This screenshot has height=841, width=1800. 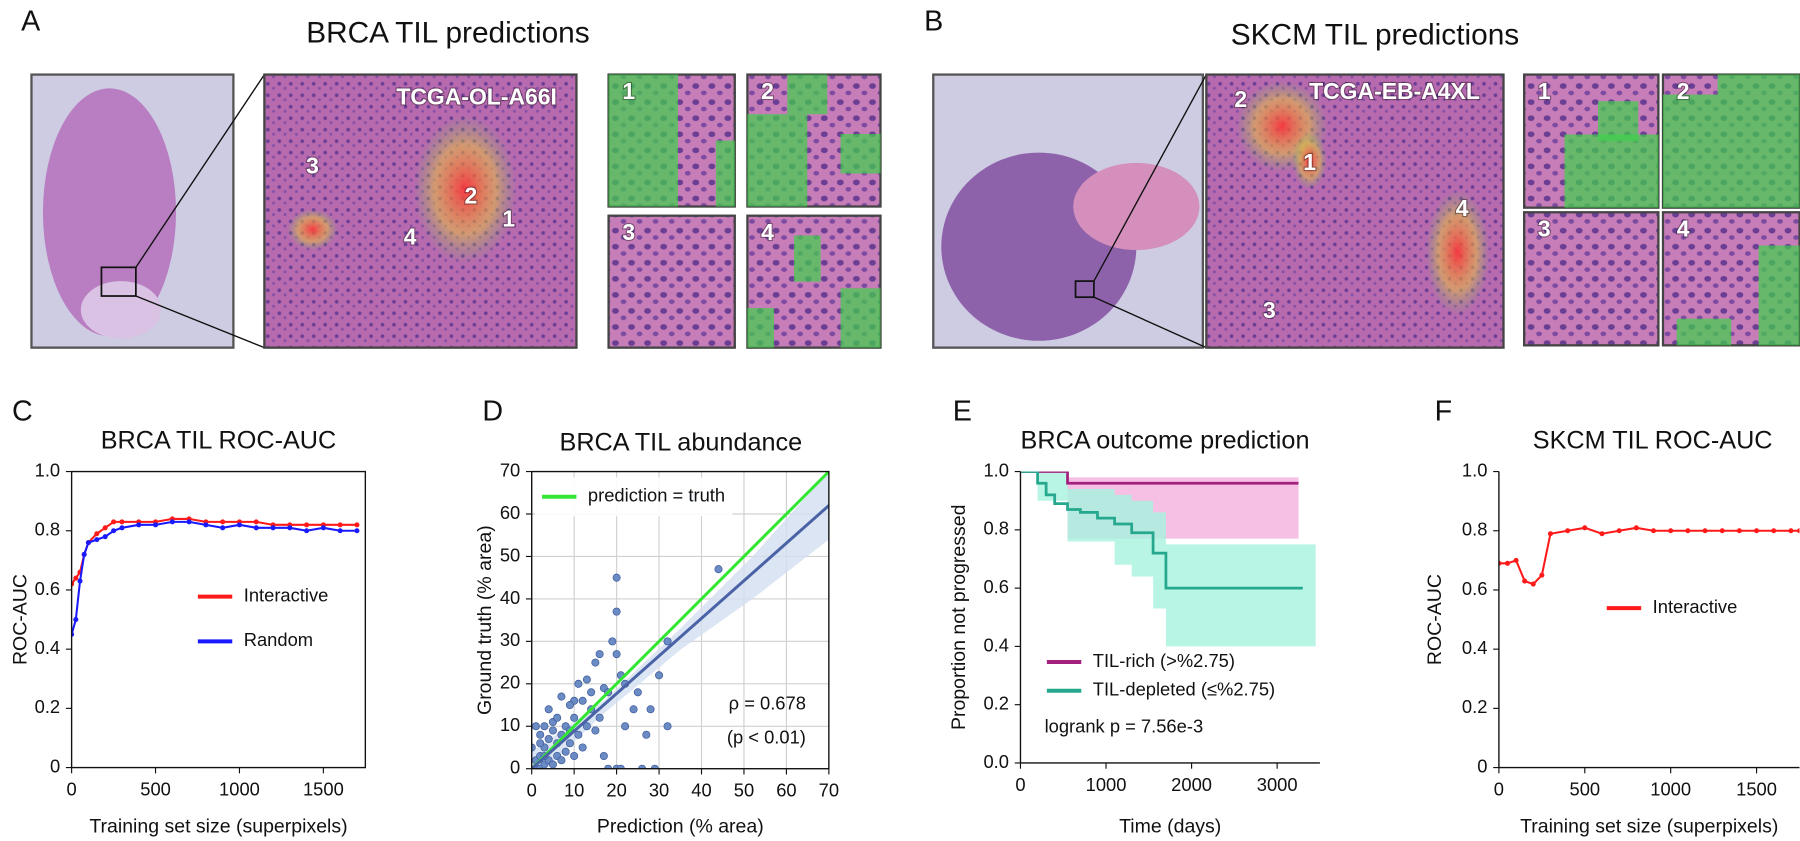 What do you see at coordinates (786, 790) in the screenshot?
I see `x-tick-label: 60` at bounding box center [786, 790].